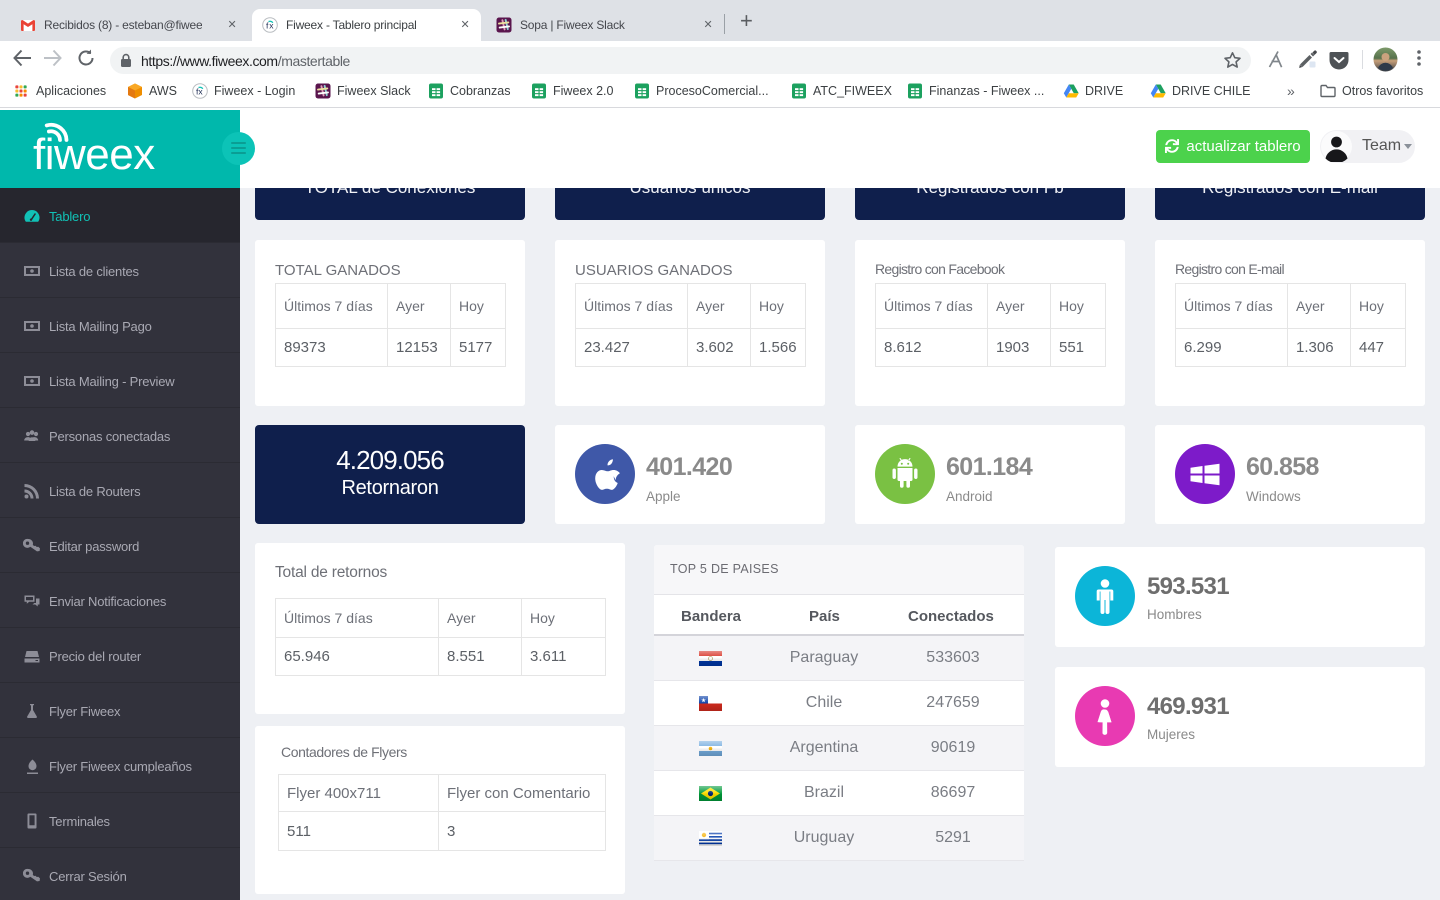 This screenshot has height=900, width=1440. I want to click on svg-text: fx, so click(199, 92).